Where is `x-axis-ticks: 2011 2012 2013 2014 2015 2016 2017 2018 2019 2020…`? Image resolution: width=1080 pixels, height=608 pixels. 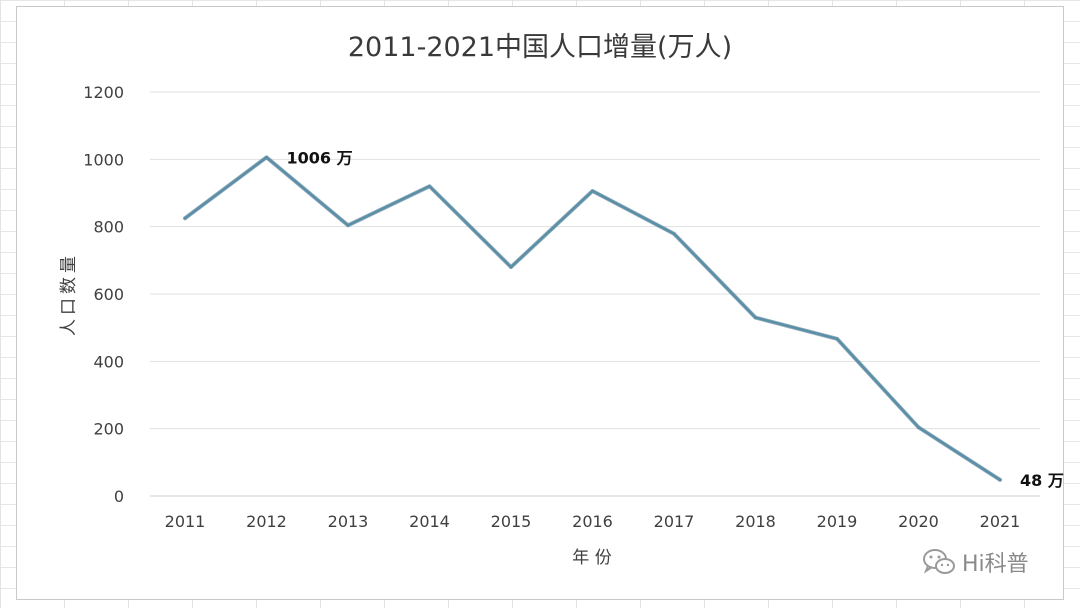
x-axis-ticks: 2011 2012 2013 2014 2015 2016 2017 2018 2019 2020… is located at coordinates (593, 521).